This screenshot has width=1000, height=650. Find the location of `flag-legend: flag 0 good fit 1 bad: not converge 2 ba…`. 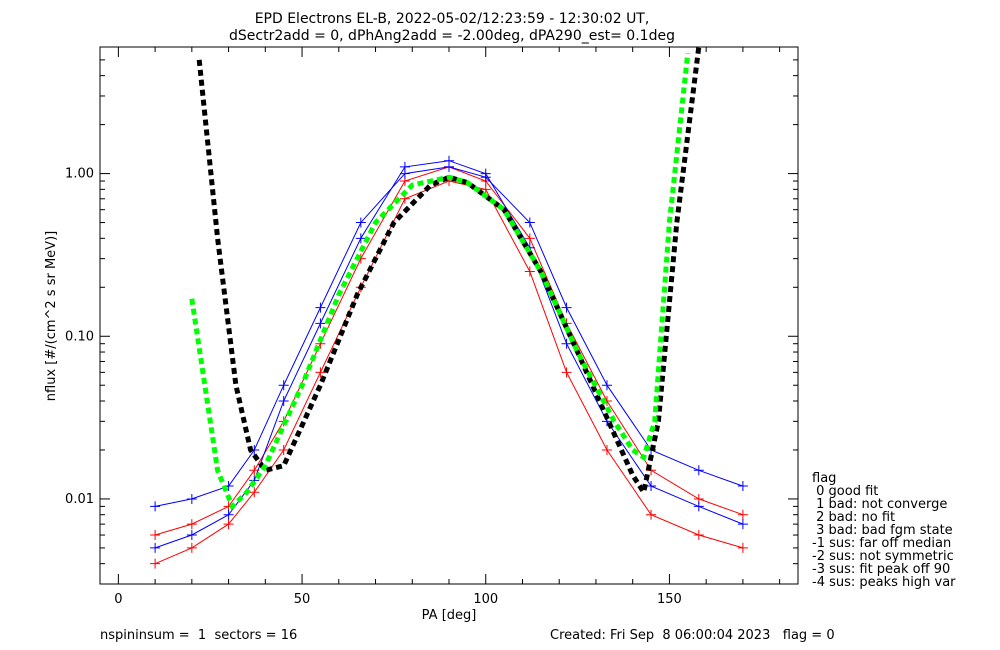

flag-legend: flag 0 good fit 1 bad: not converge 2 ba… is located at coordinates (884, 530).